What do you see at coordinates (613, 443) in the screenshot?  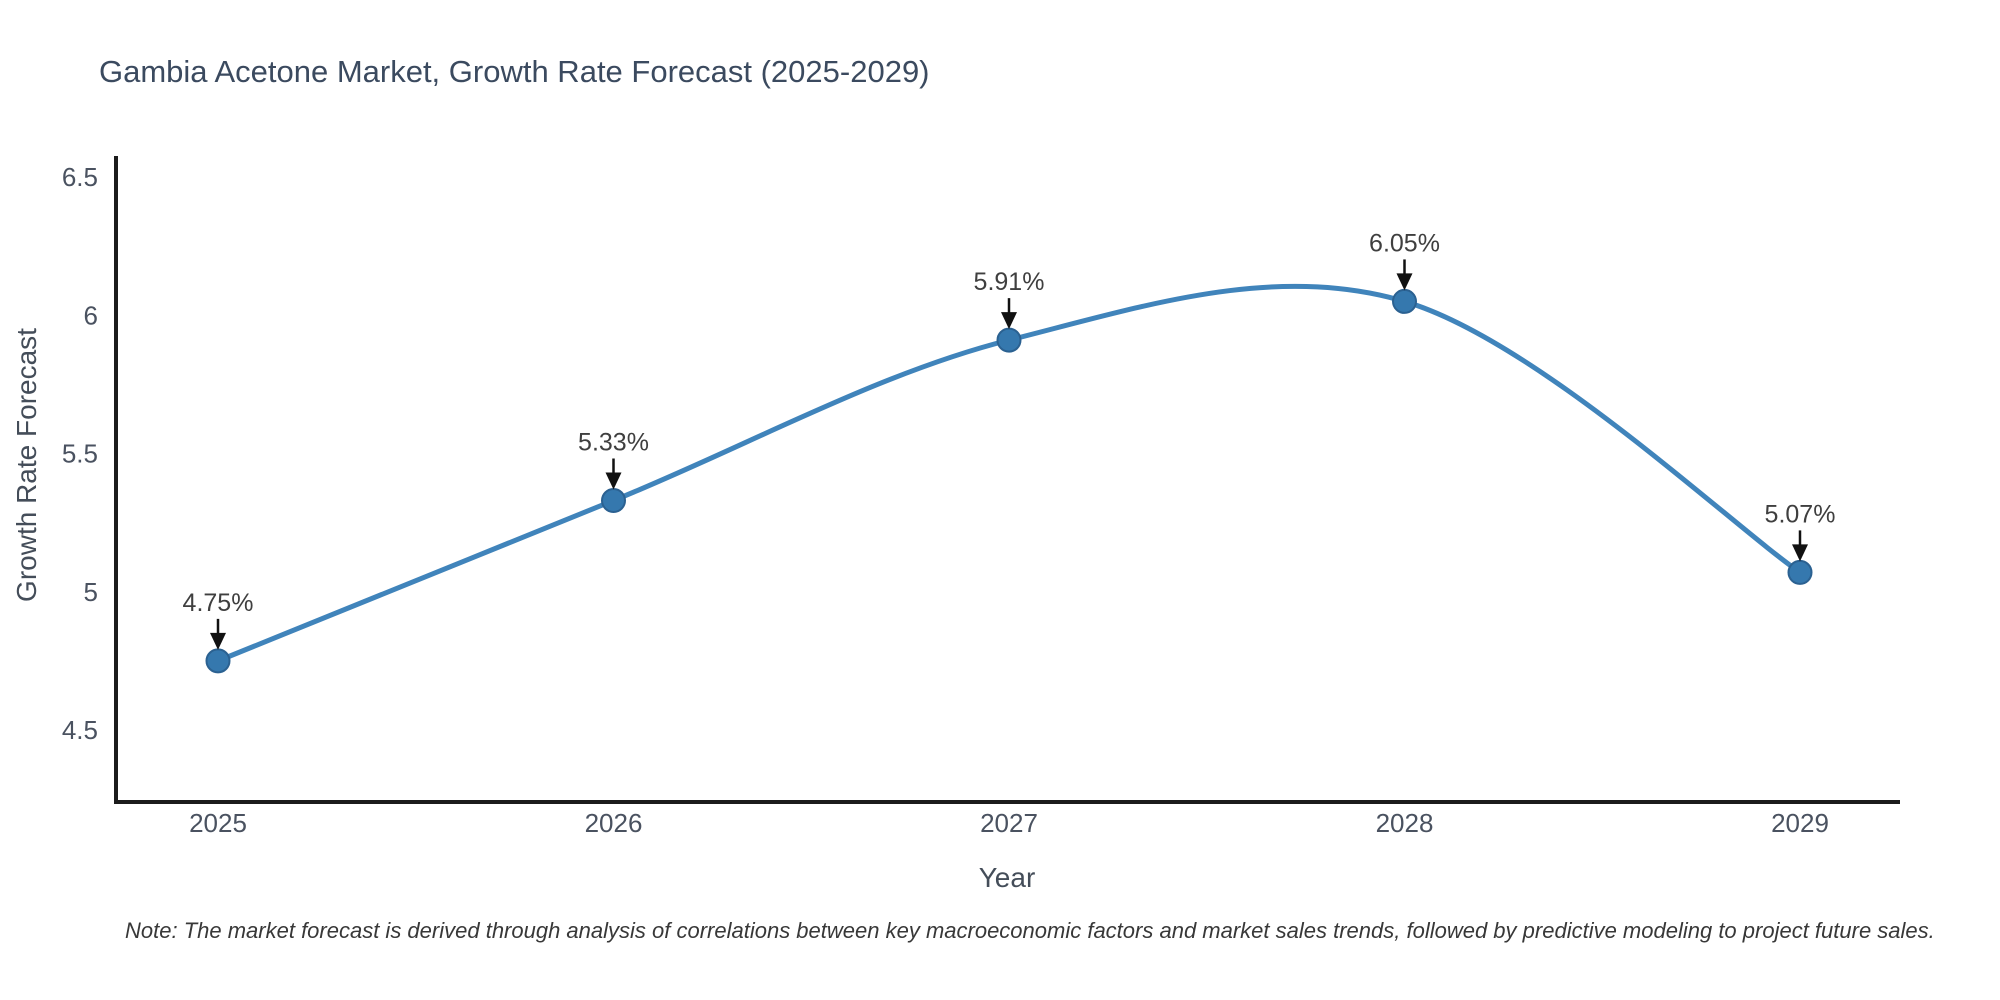 I see `data-point-label: 5.33%` at bounding box center [613, 443].